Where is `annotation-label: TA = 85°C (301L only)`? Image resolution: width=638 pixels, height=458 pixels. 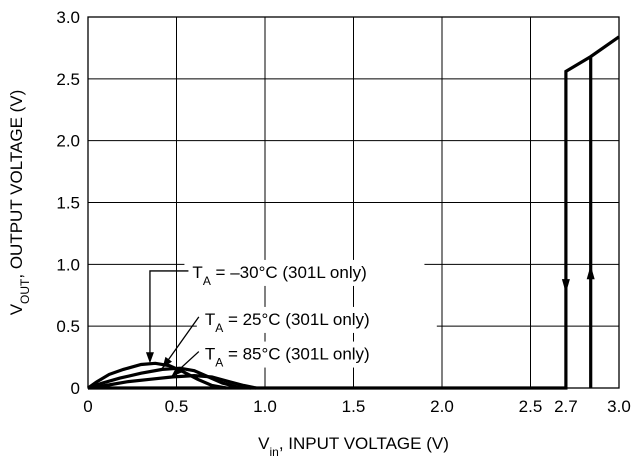
annotation-label: TA = 85°C (301L only) is located at coordinates (287, 357).